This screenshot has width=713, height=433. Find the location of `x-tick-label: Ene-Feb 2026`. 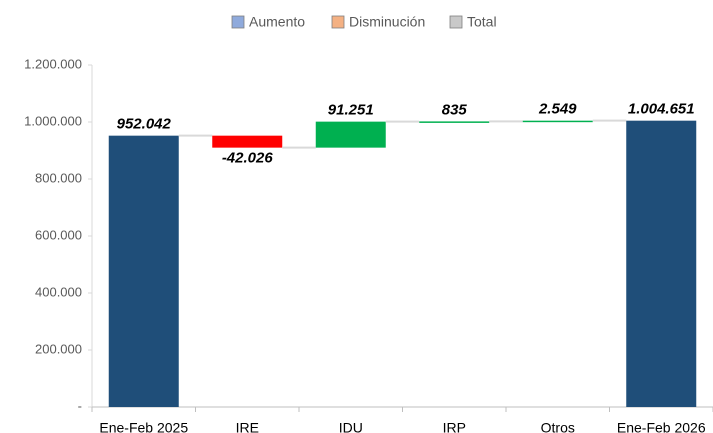

x-tick-label: Ene-Feb 2026 is located at coordinates (661, 426).